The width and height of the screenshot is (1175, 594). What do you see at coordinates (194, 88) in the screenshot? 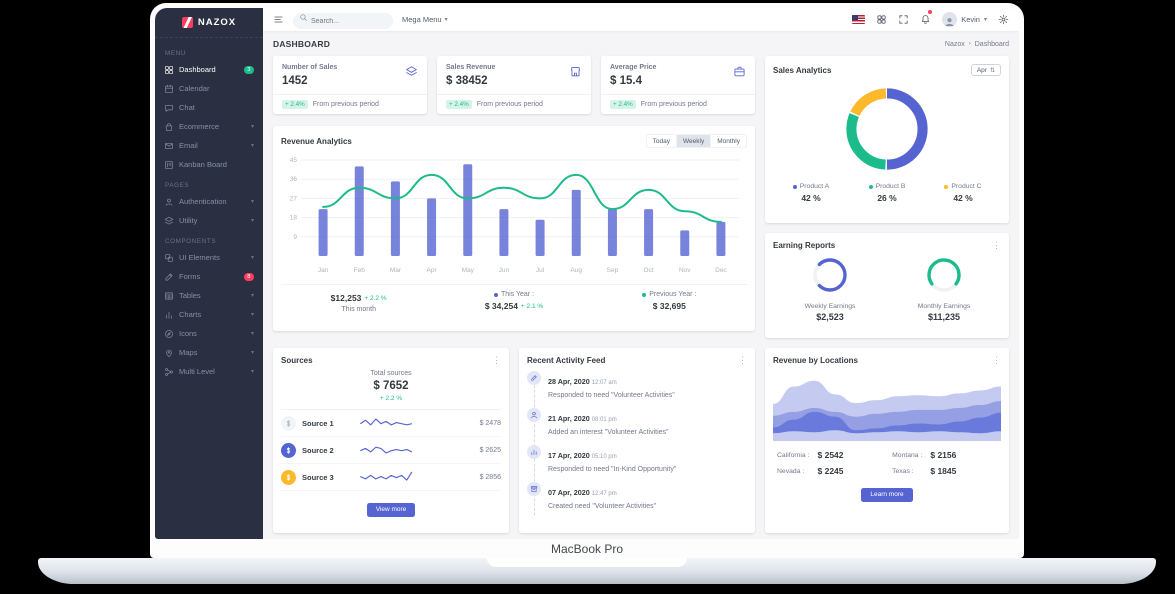
I see `sidebar-item-label: Calendar` at bounding box center [194, 88].